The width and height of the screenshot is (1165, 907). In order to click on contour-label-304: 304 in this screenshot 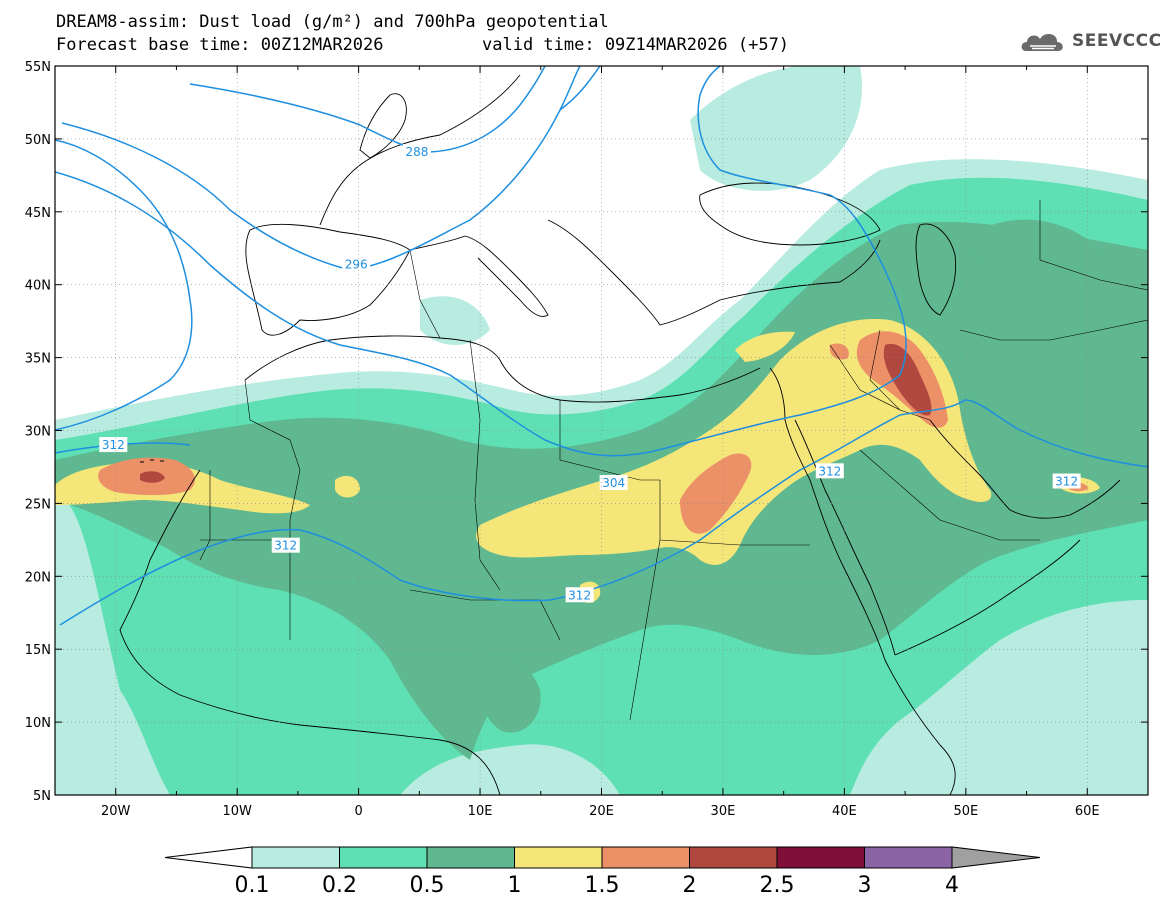, I will do `click(613, 482)`.